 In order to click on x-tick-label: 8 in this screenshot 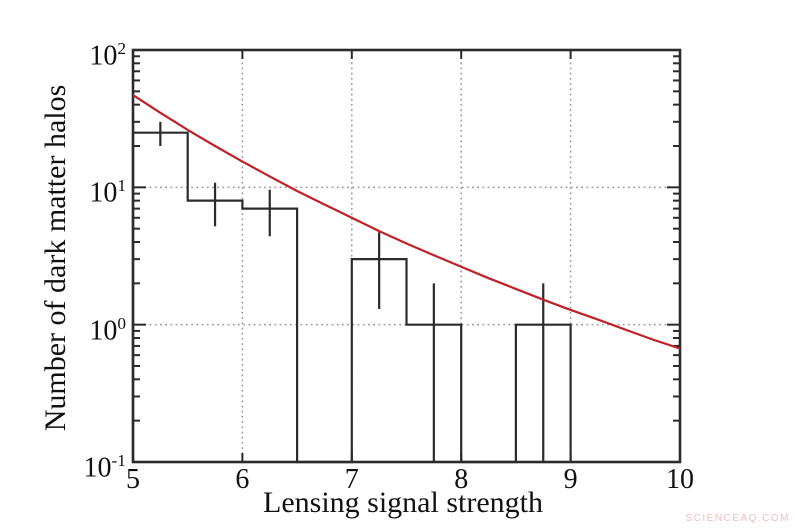, I will do `click(461, 479)`.